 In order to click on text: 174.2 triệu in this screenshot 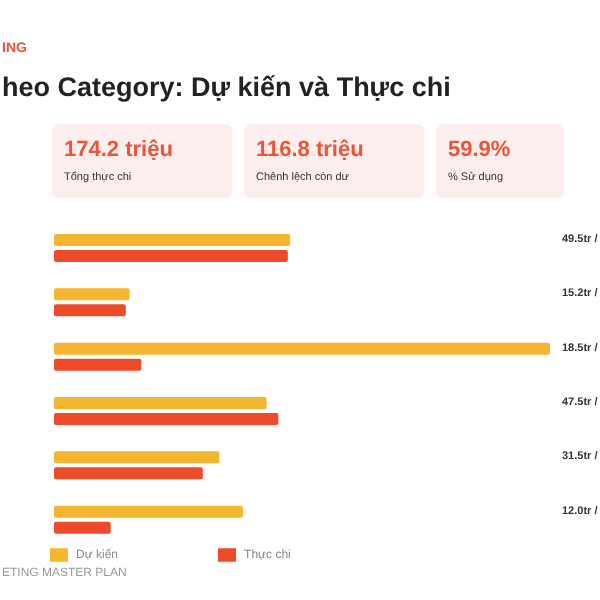, I will do `click(118, 150)`.